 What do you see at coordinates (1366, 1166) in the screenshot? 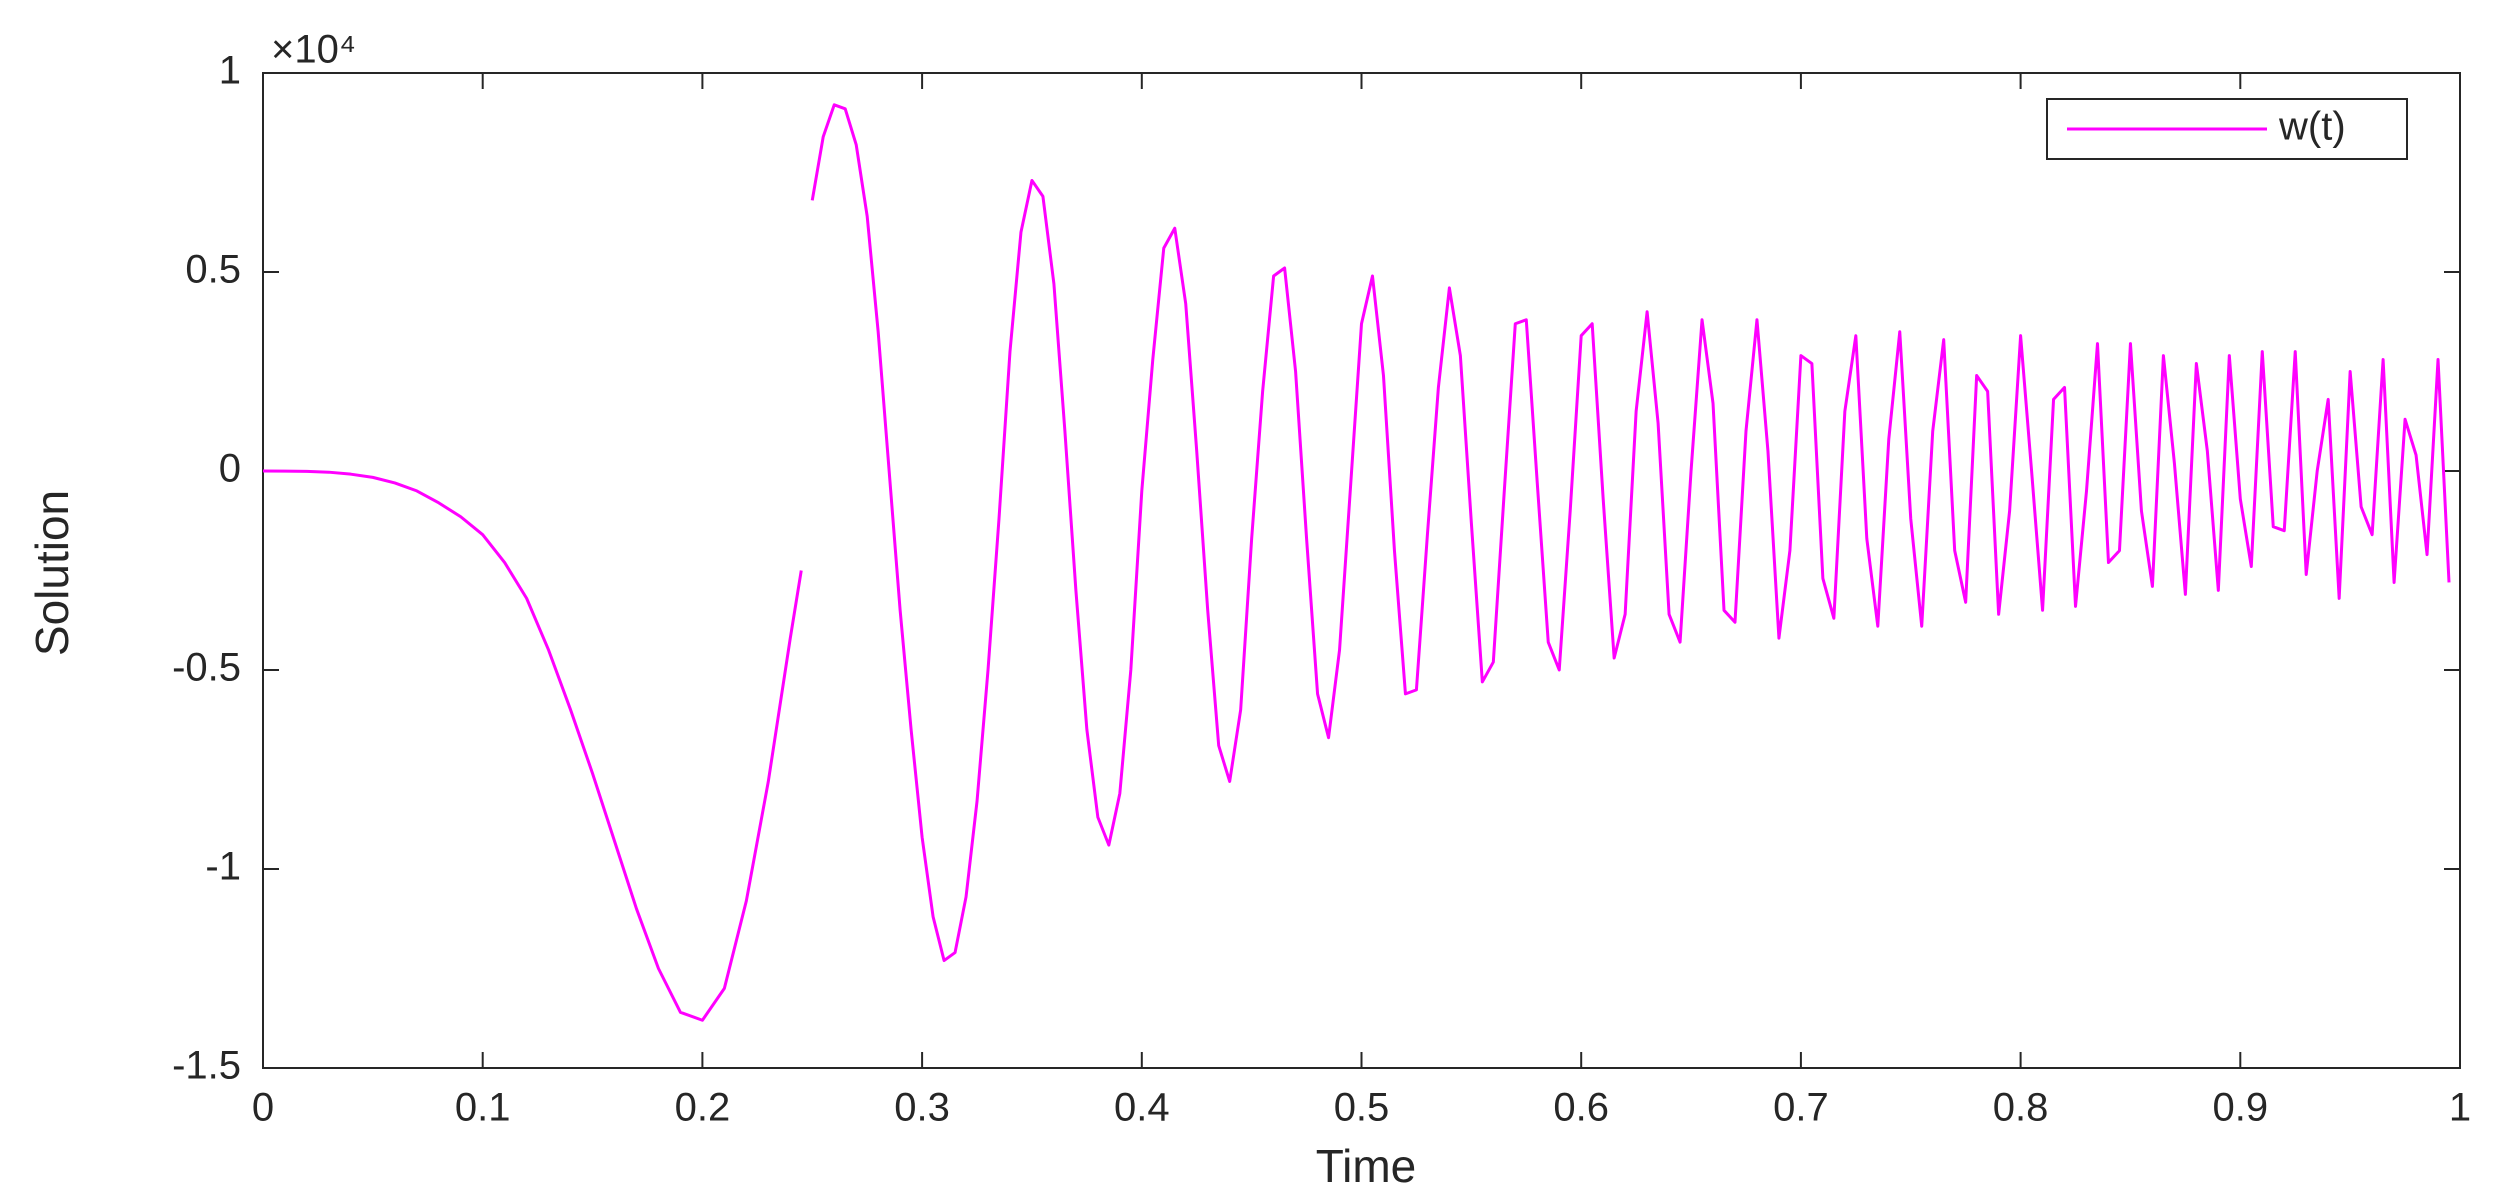
I see `x-axis-label: Time` at bounding box center [1366, 1166].